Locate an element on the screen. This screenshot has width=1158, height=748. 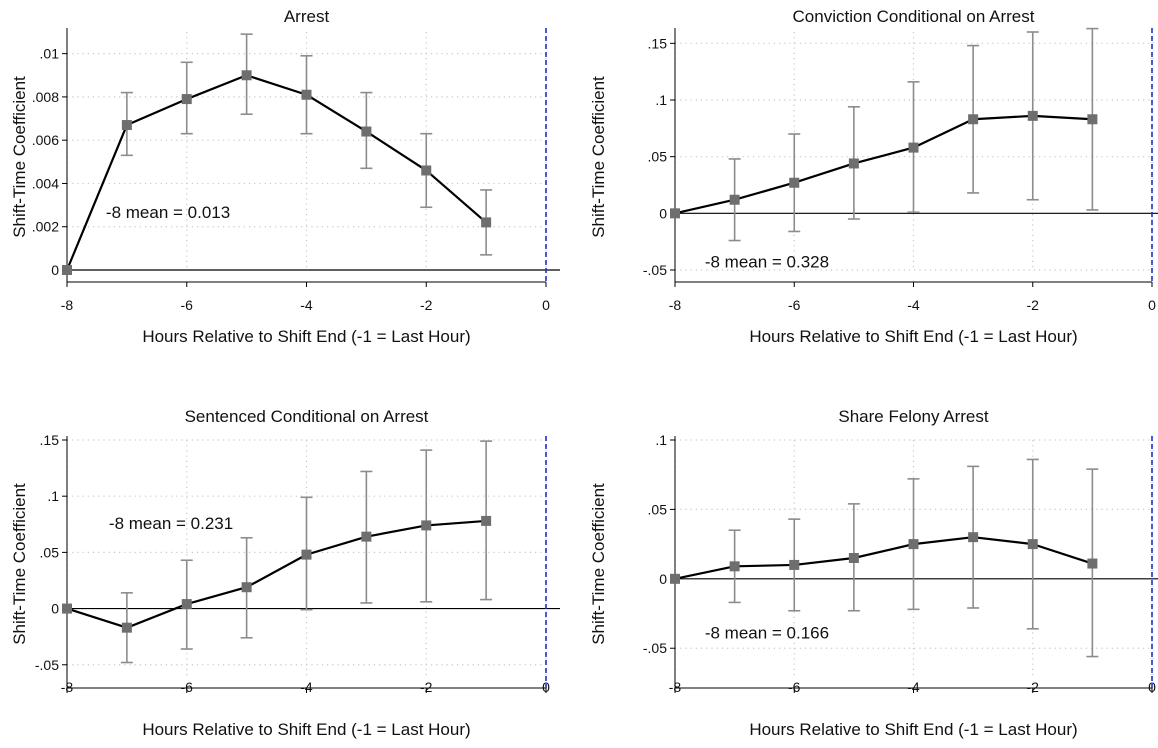
mean-annotation: -8 mean = 0.166 is located at coordinates (767, 633).